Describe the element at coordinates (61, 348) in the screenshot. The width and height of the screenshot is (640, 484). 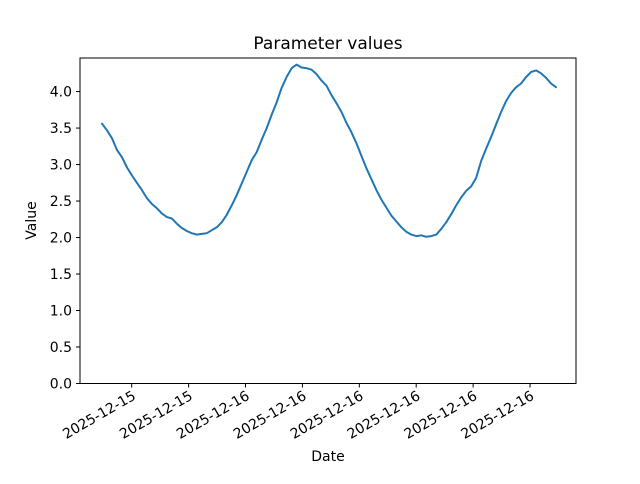
I see `y-tick-label: 0.5` at that location.